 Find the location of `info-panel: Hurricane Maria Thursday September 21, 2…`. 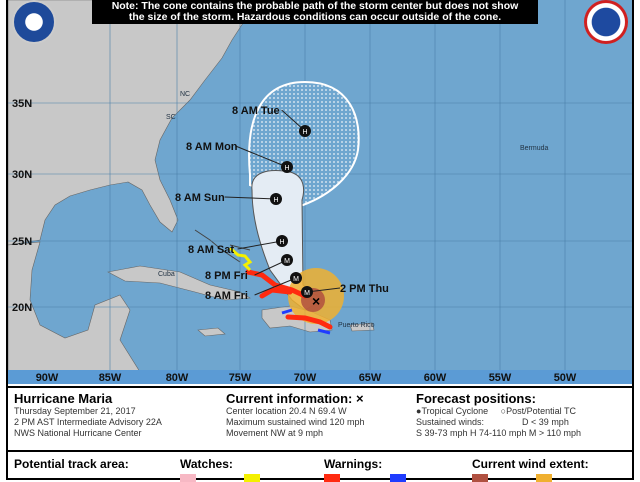

info-panel: Hurricane Maria Thursday September 21, 2… is located at coordinates (320, 419).